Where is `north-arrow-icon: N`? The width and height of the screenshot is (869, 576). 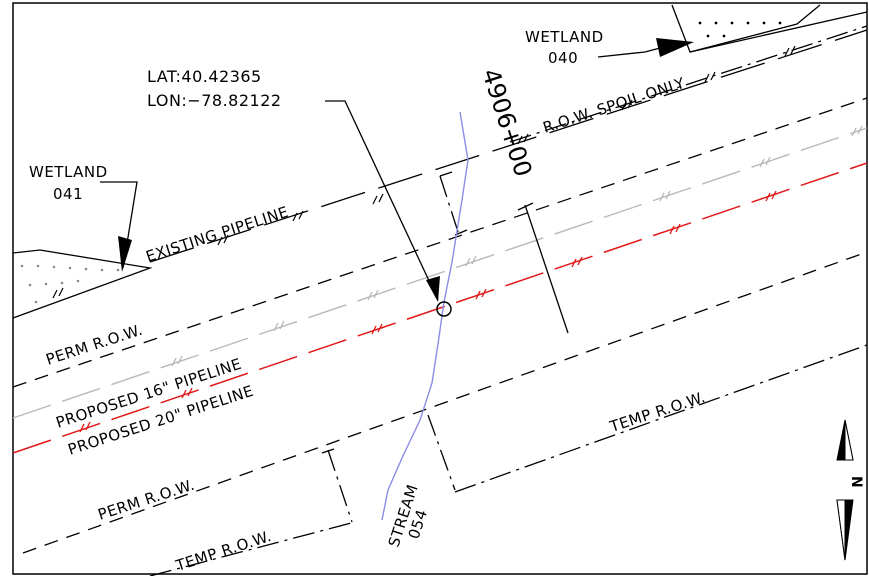
north-arrow-icon: N is located at coordinates (850, 490).